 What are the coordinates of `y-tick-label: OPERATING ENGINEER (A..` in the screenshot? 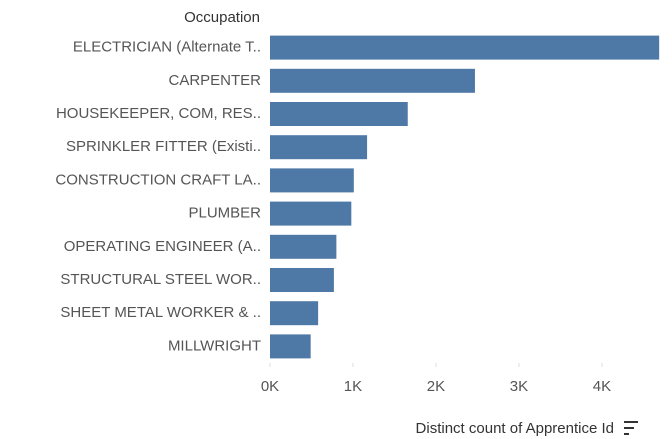 It's located at (162, 246).